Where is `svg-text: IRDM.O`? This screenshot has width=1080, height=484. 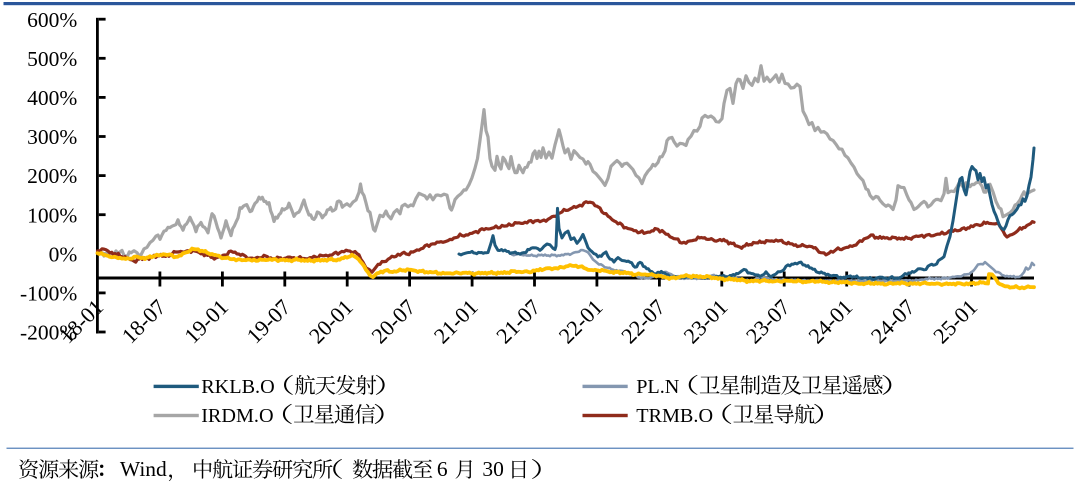
svg-text: IRDM.O is located at coordinates (237, 416).